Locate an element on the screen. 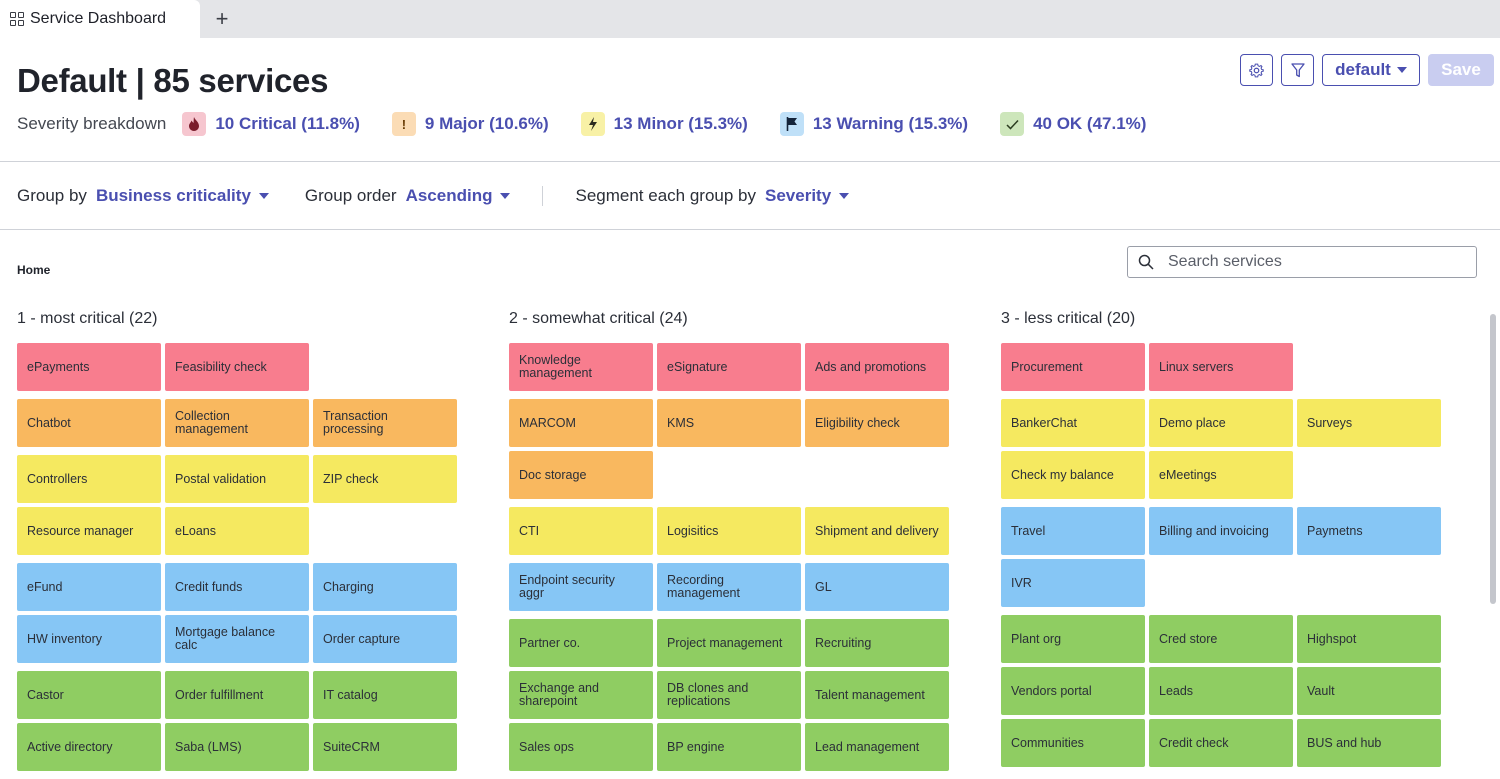 This screenshot has width=1500, height=779. severity-minor: 13 Minor (15.3%) is located at coordinates (664, 124).